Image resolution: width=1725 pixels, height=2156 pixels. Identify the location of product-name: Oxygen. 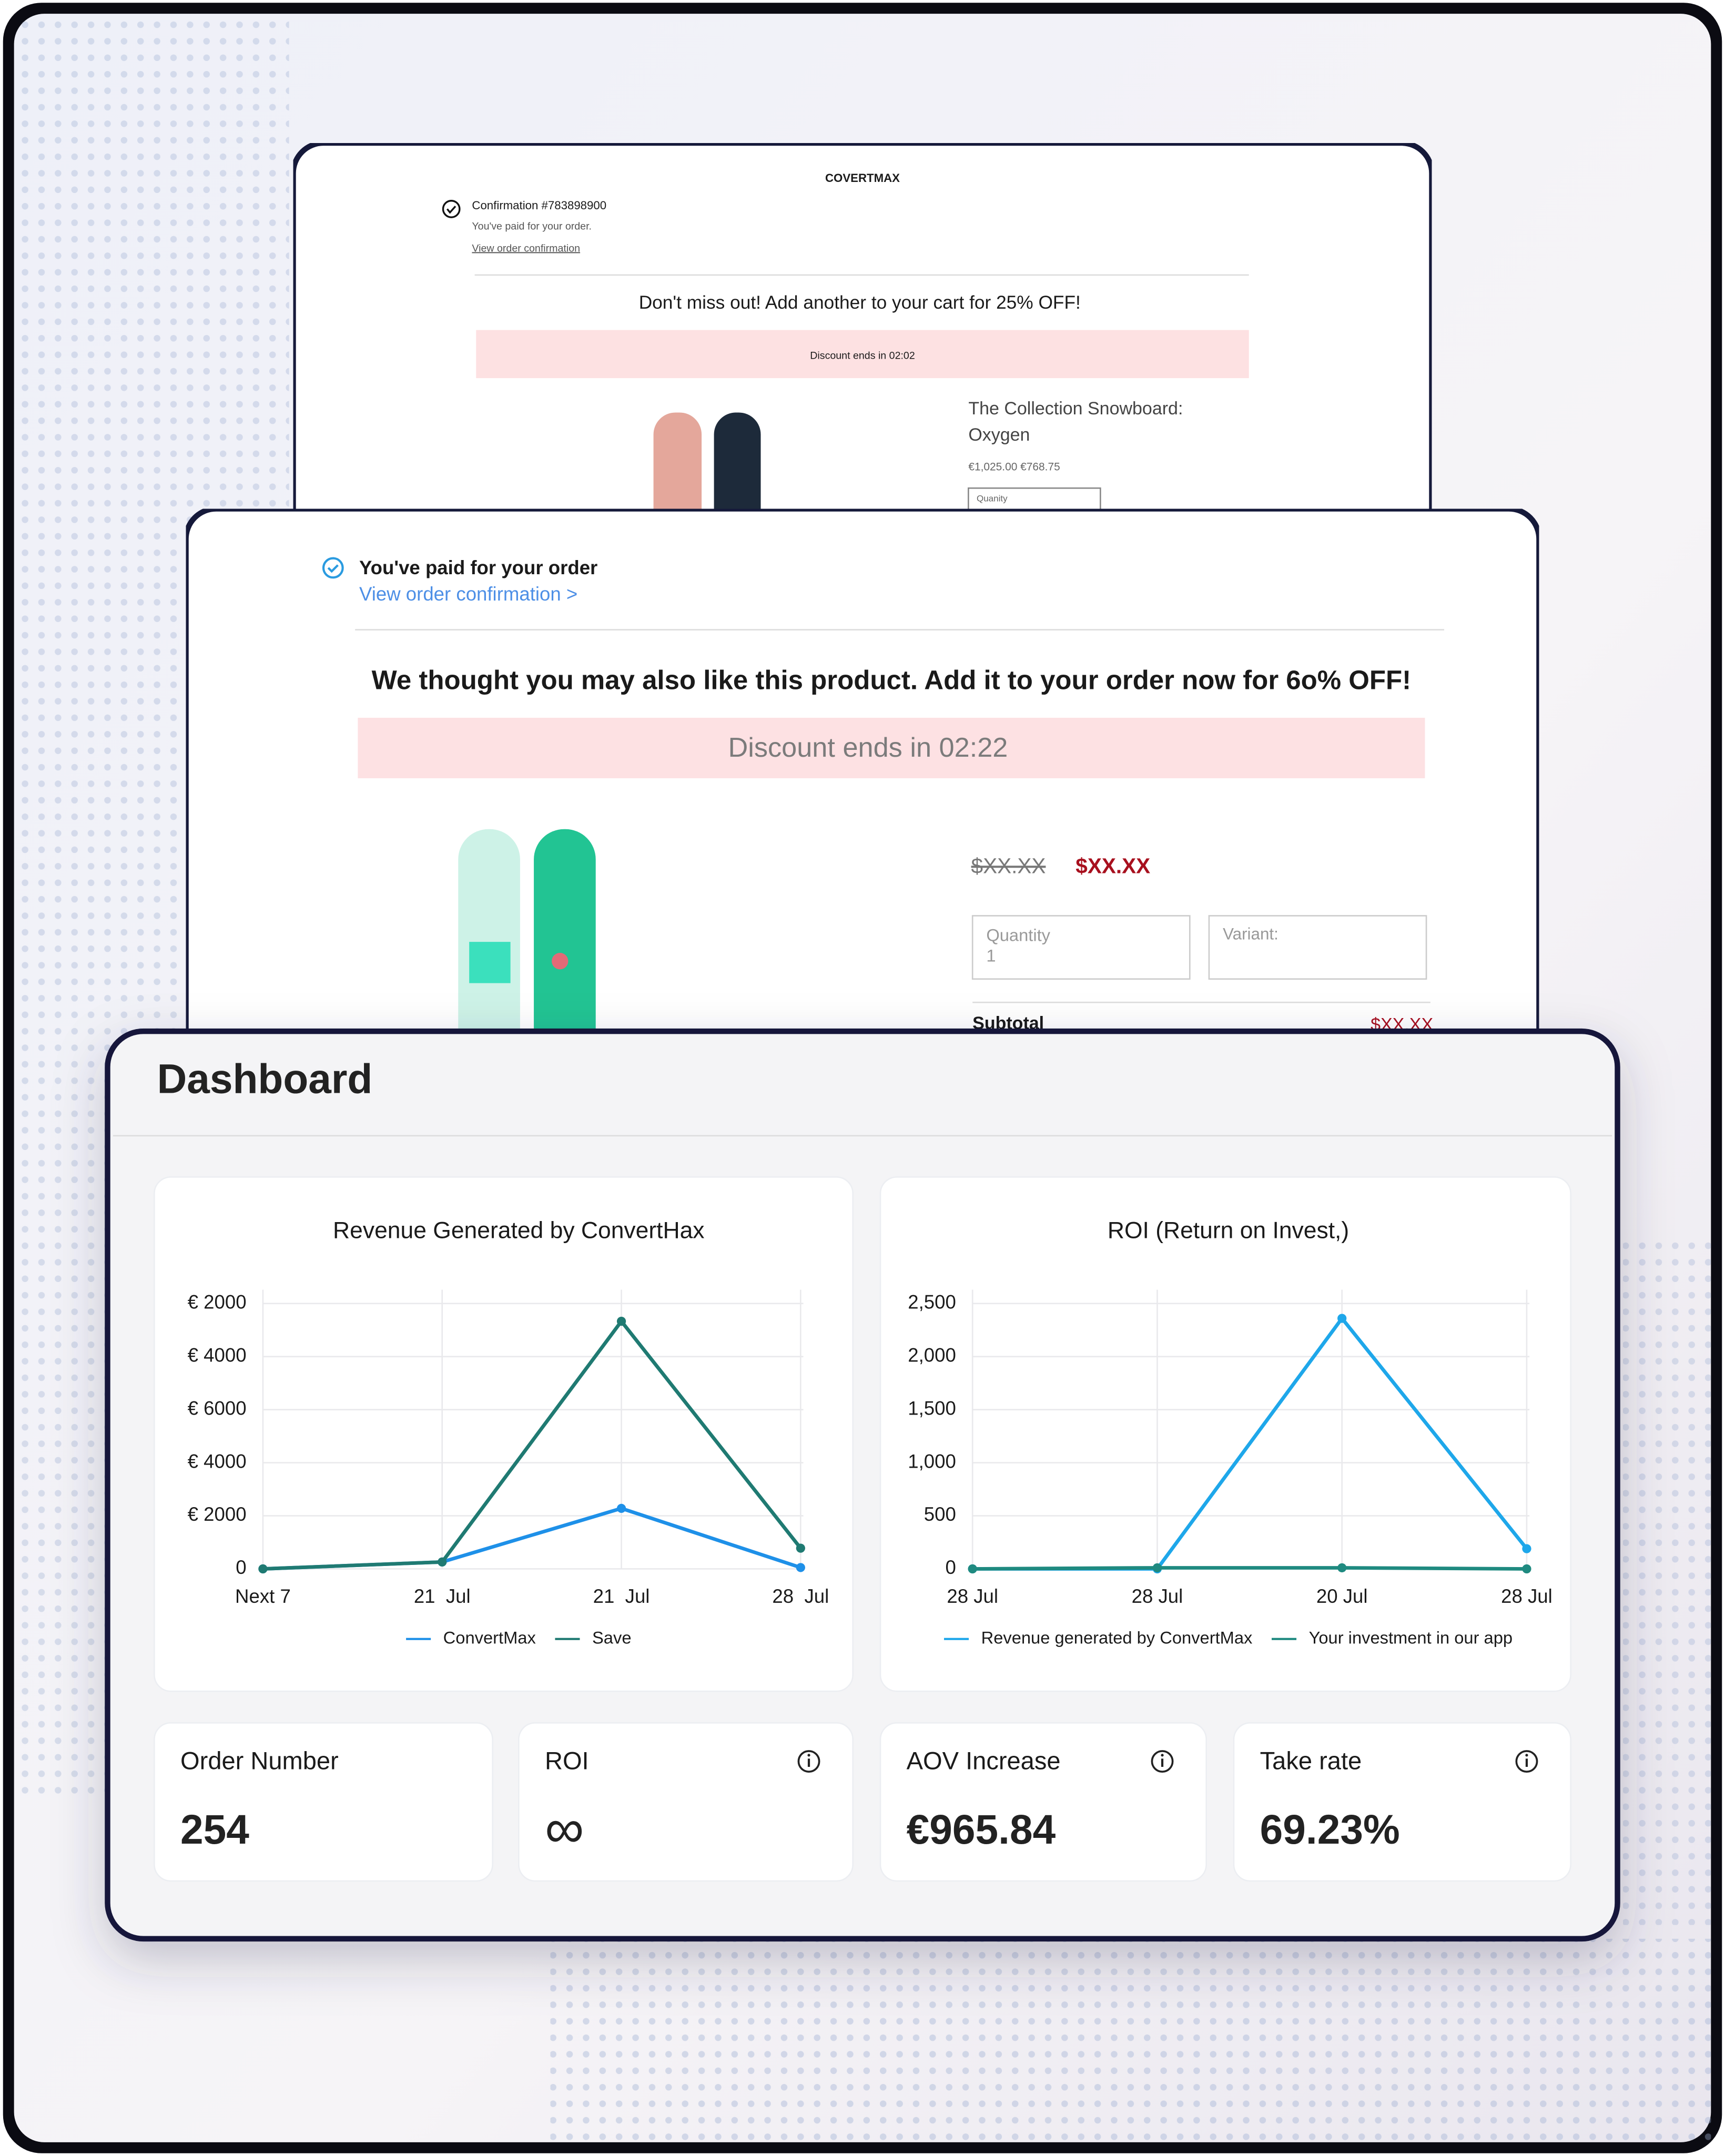
(999, 435).